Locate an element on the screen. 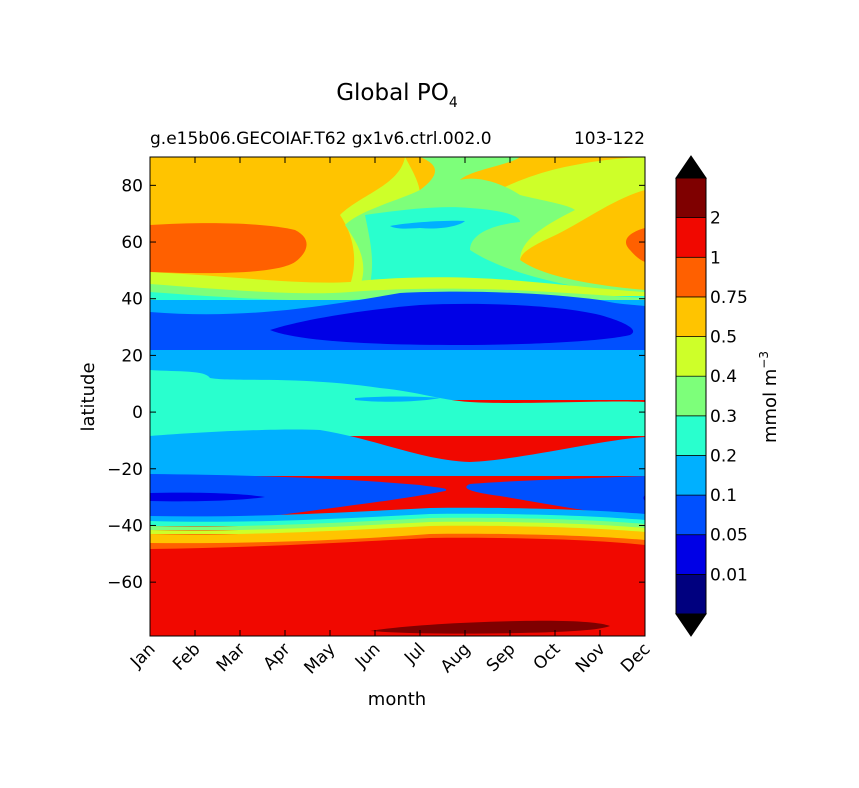  subtitle-left: g.e15b06.GECOIAF.T62 gx1v6.ctrl.002.0 is located at coordinates (321, 139).